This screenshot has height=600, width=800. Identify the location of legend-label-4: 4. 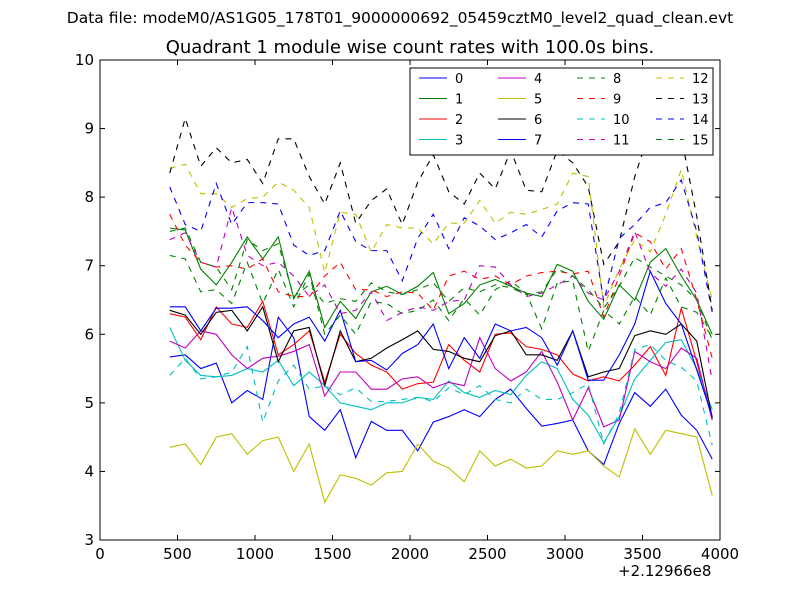
(538, 79).